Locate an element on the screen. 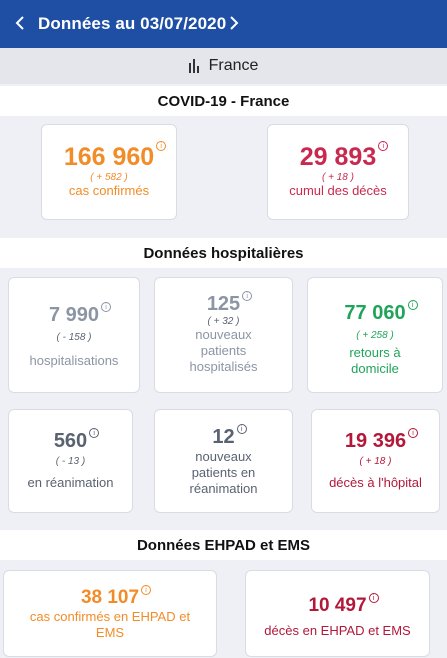 The width and height of the screenshot is (447, 658). next-date-button is located at coordinates (234, 23).